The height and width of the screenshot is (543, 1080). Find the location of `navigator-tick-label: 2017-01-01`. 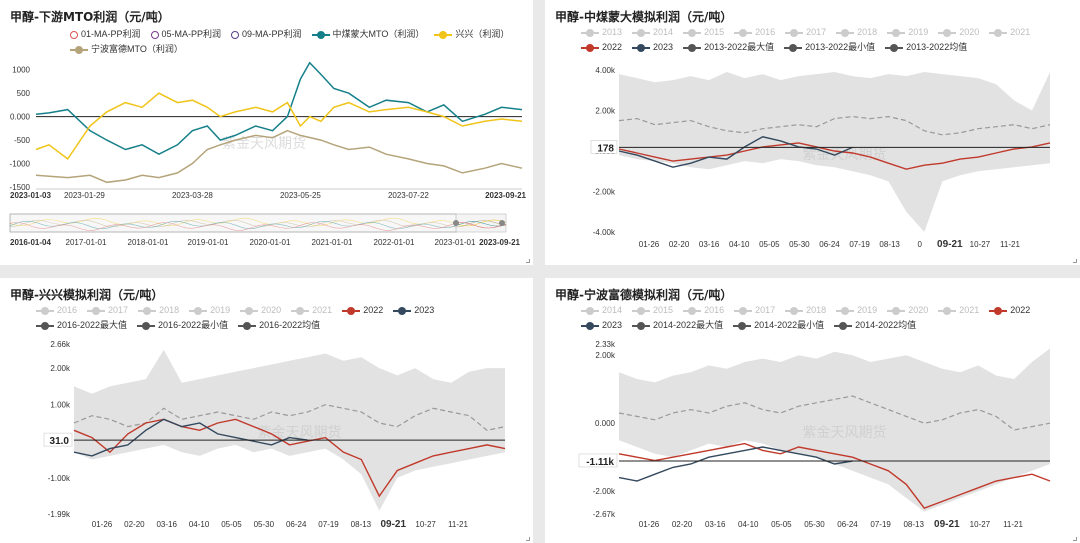

navigator-tick-label: 2017-01-01 is located at coordinates (86, 242).